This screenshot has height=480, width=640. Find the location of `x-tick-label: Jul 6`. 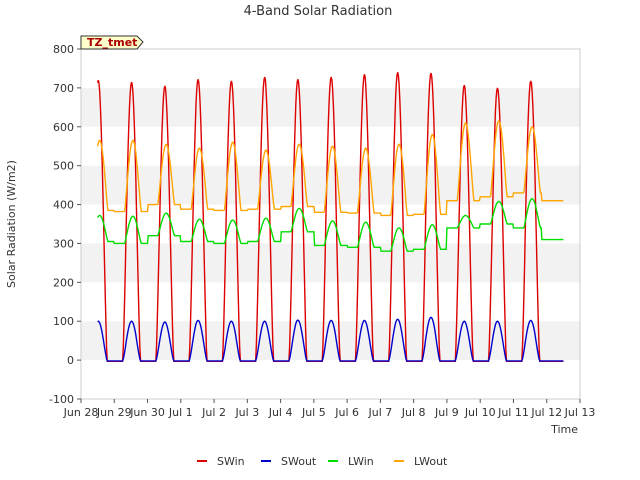

x-tick-label: Jul 6 is located at coordinates (346, 412).